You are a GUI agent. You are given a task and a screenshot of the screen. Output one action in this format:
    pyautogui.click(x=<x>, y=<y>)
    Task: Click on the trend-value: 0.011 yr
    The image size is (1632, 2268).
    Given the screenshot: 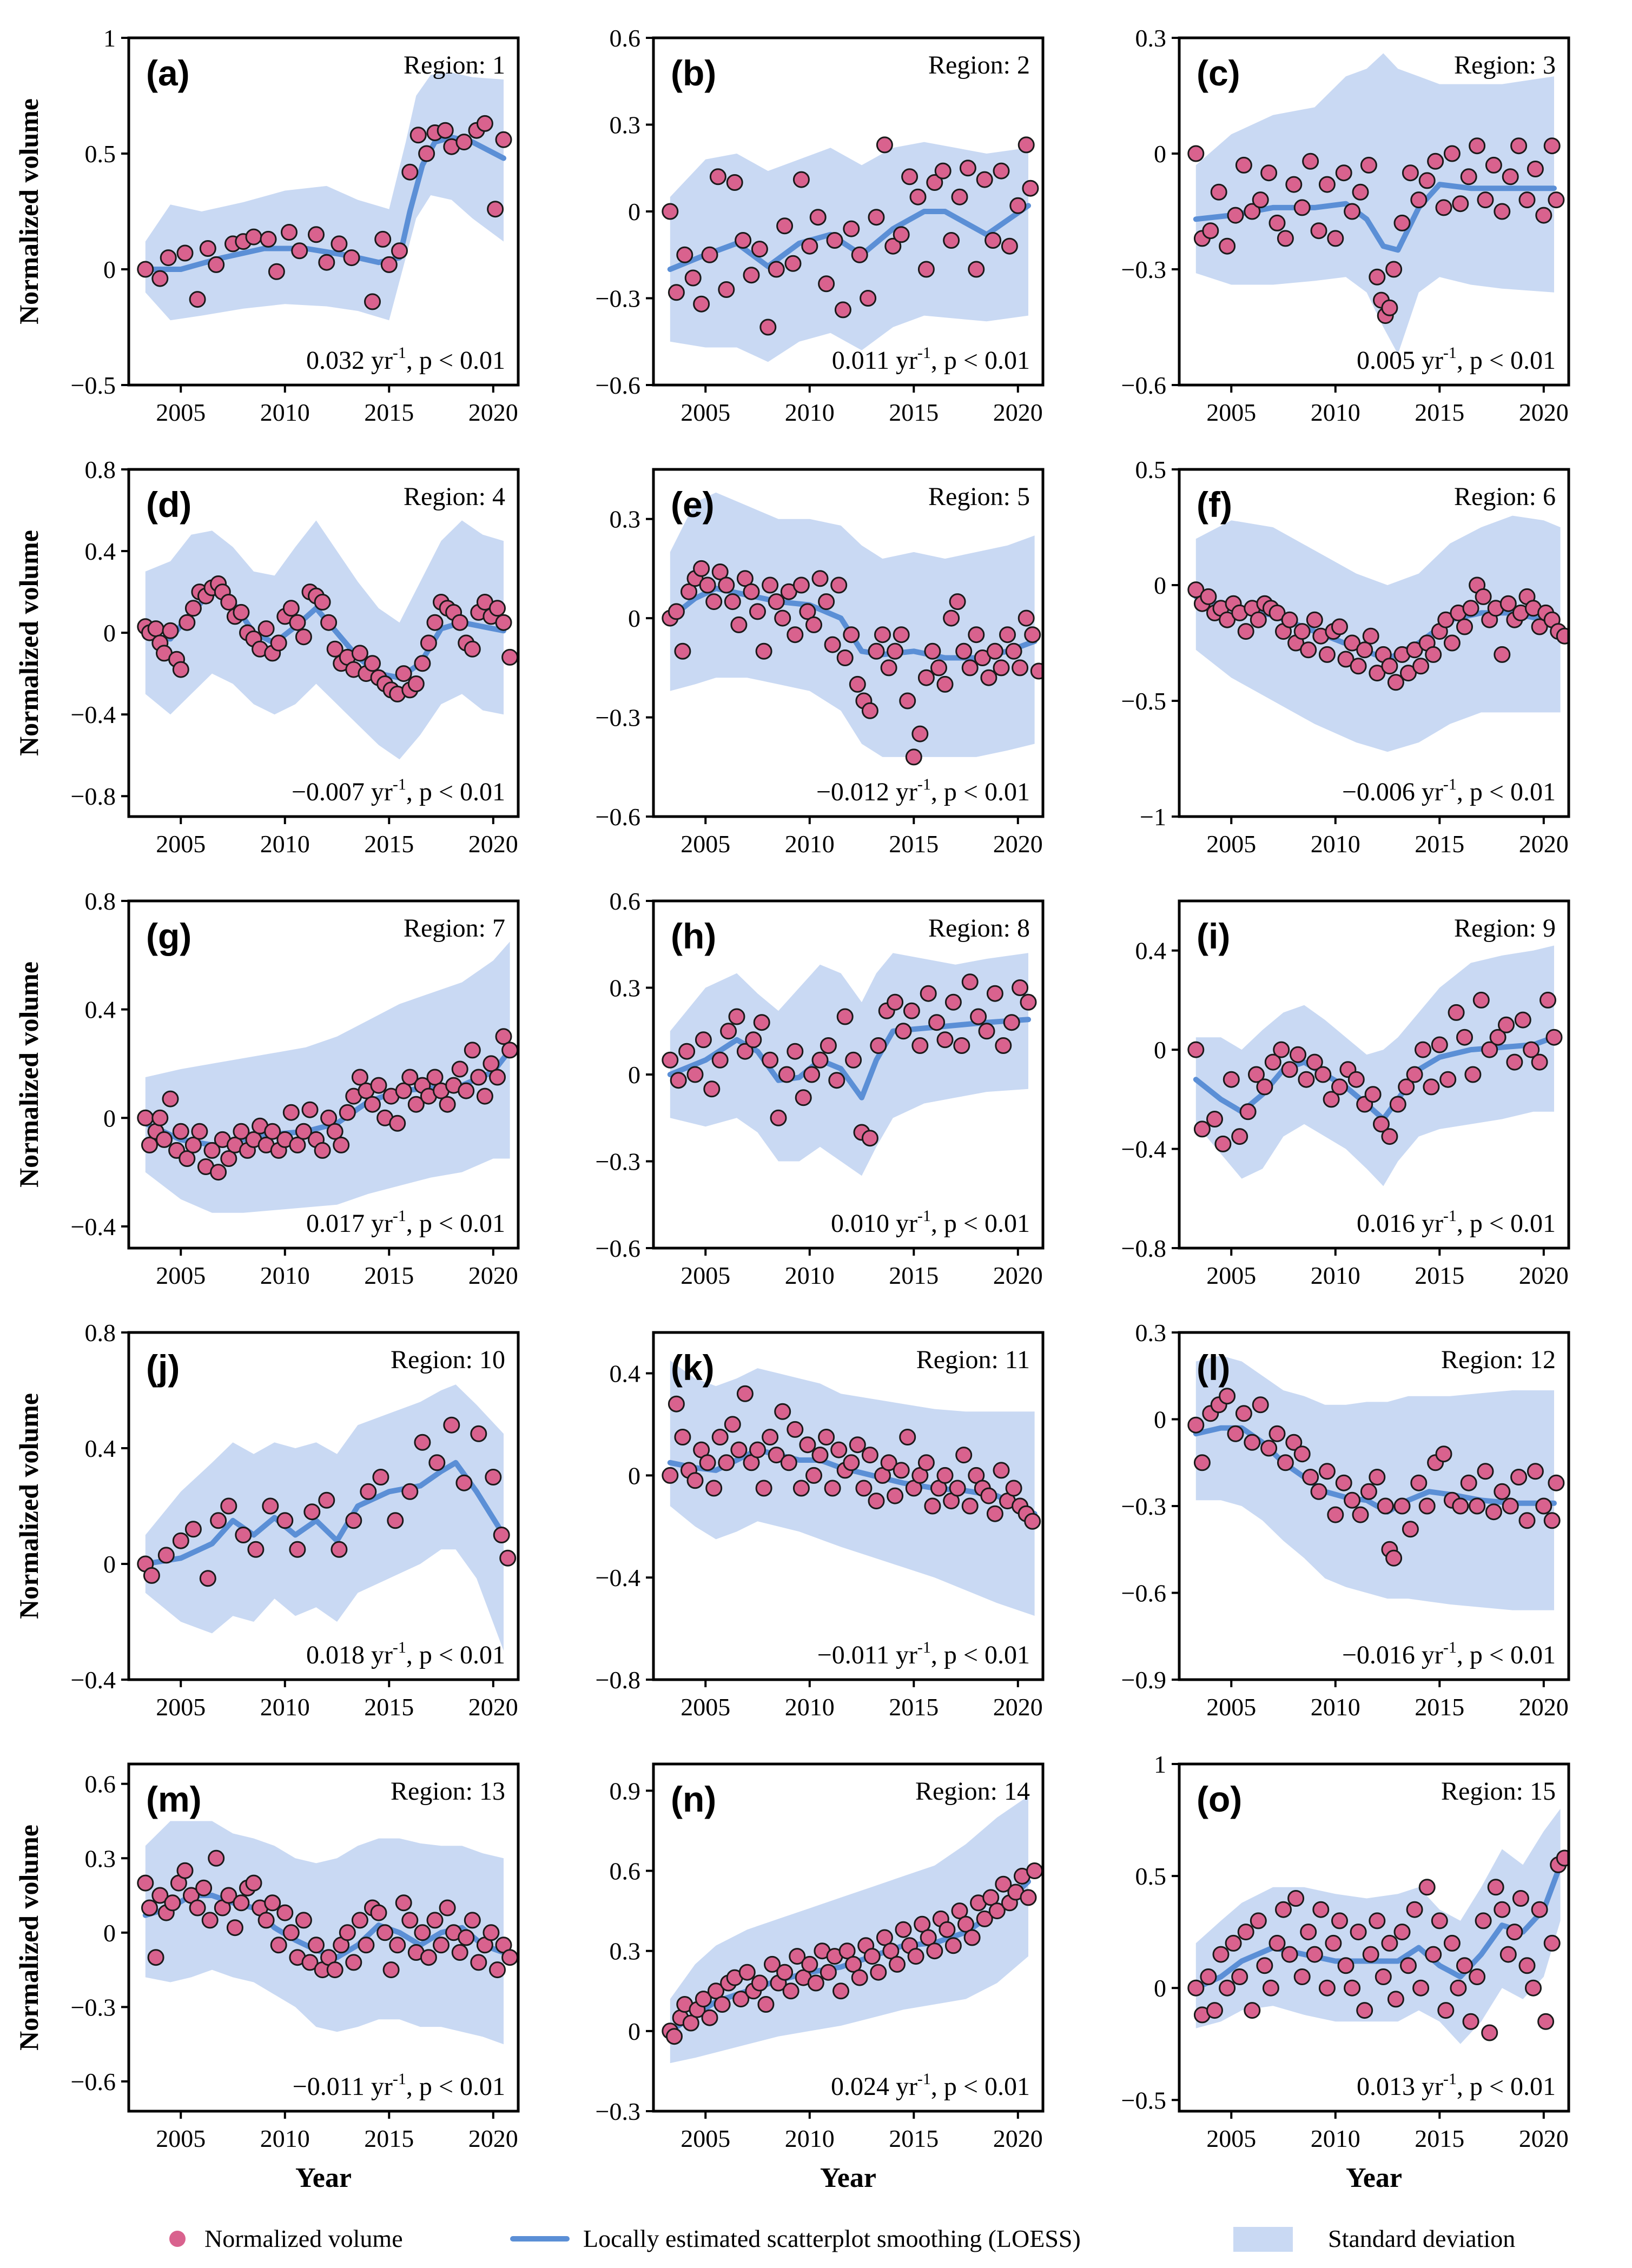 What is the action you would take?
    pyautogui.click(x=874, y=361)
    